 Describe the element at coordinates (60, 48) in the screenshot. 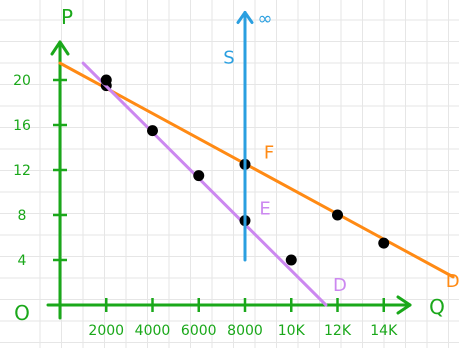

I see `y-axis-arrow` at that location.